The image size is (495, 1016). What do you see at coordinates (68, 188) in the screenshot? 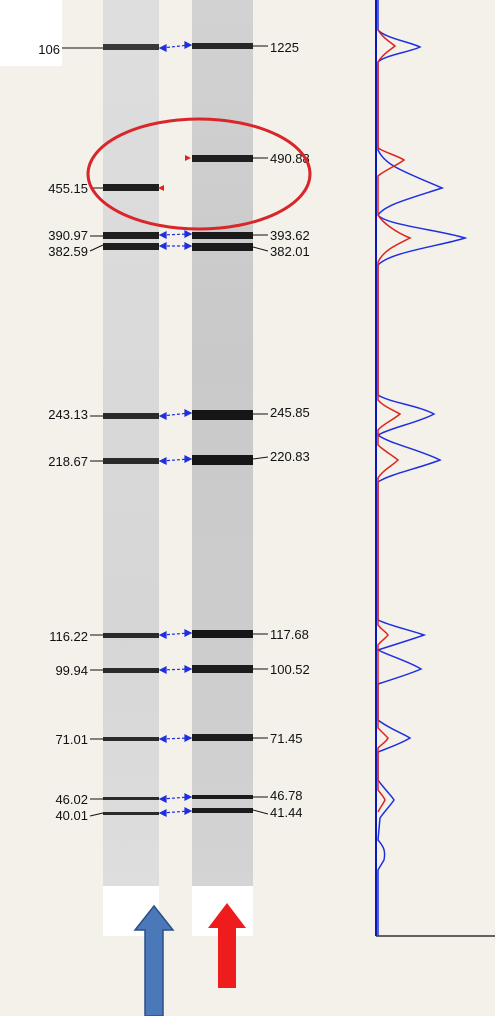
I see `left-size-label-2: 455.15` at bounding box center [68, 188].